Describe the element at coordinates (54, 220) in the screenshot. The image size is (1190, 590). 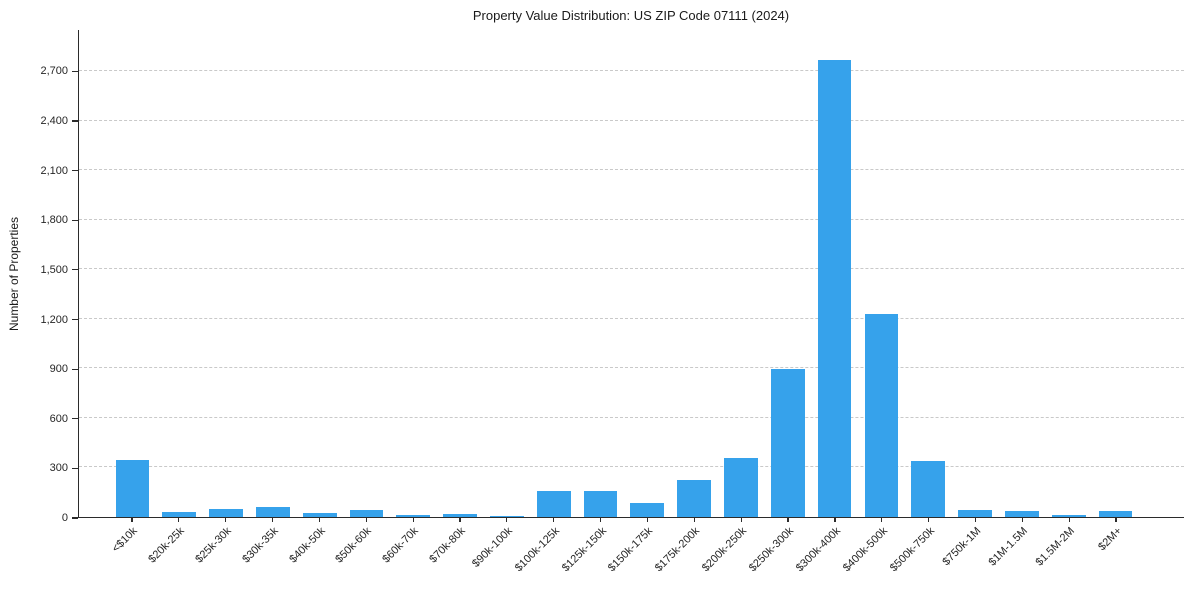
I see `y-tick-label: 1,800` at that location.